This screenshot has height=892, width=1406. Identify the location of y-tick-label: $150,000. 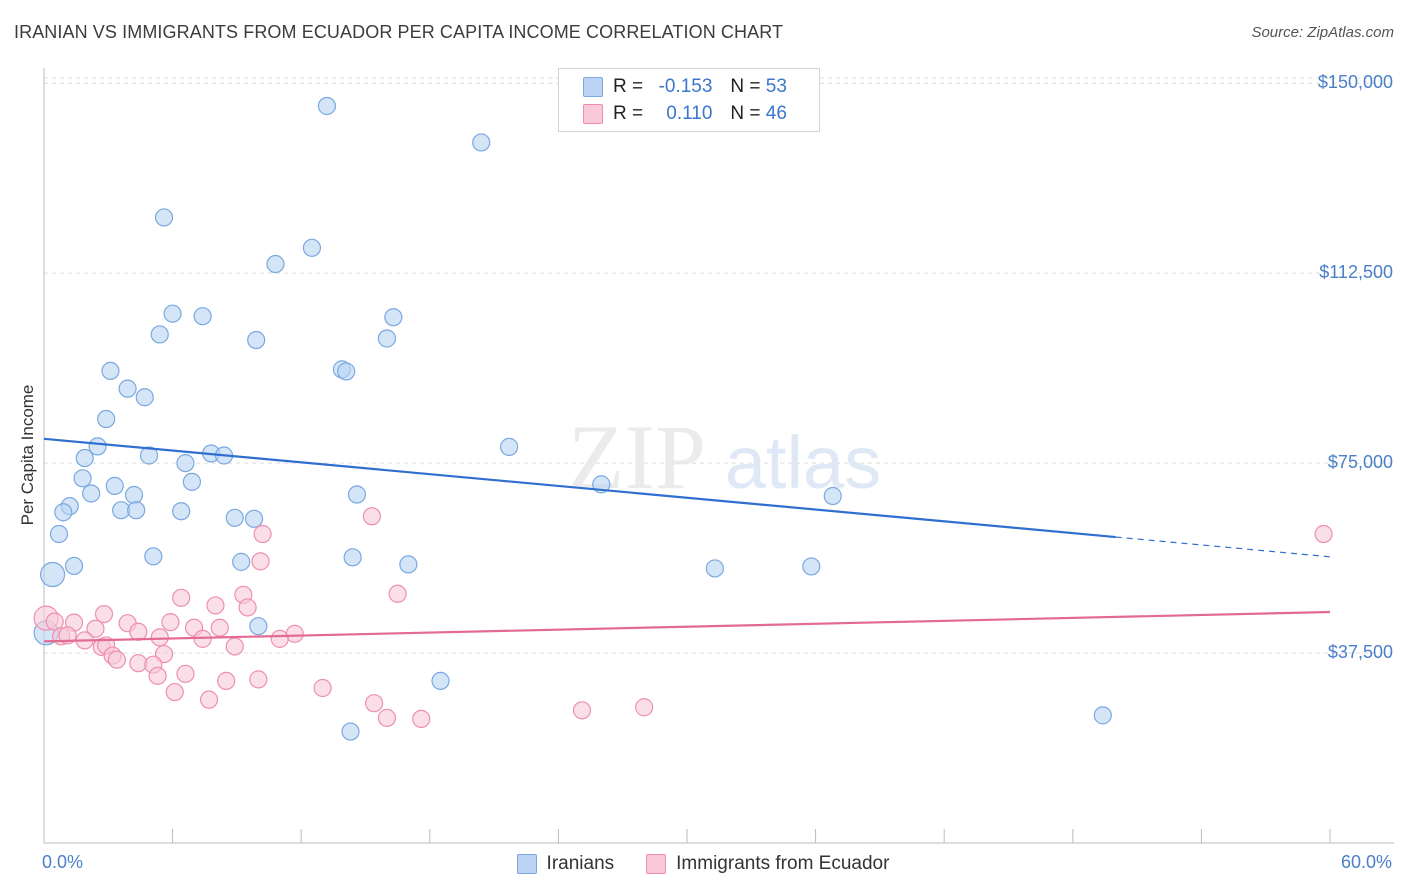
(1355, 82).